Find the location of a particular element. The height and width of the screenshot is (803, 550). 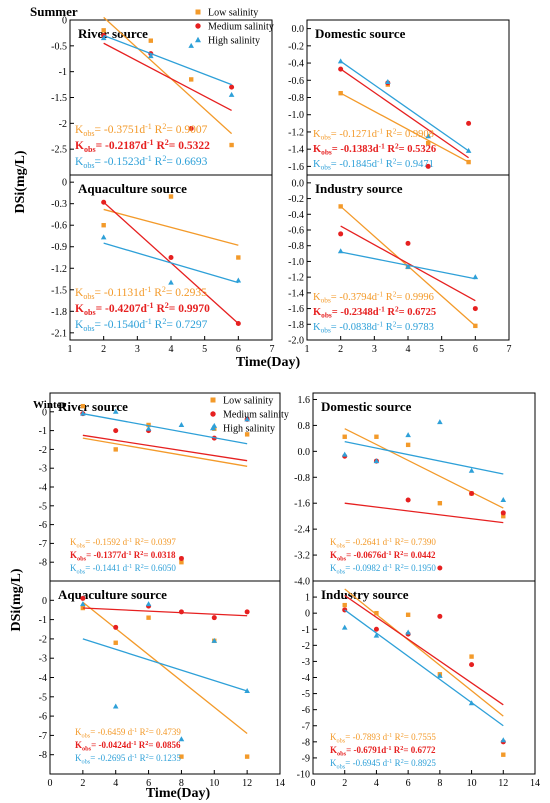

rate-annotation: Kobs= -0.1383d-1 R2= 0.5326 is located at coordinates (374, 148).